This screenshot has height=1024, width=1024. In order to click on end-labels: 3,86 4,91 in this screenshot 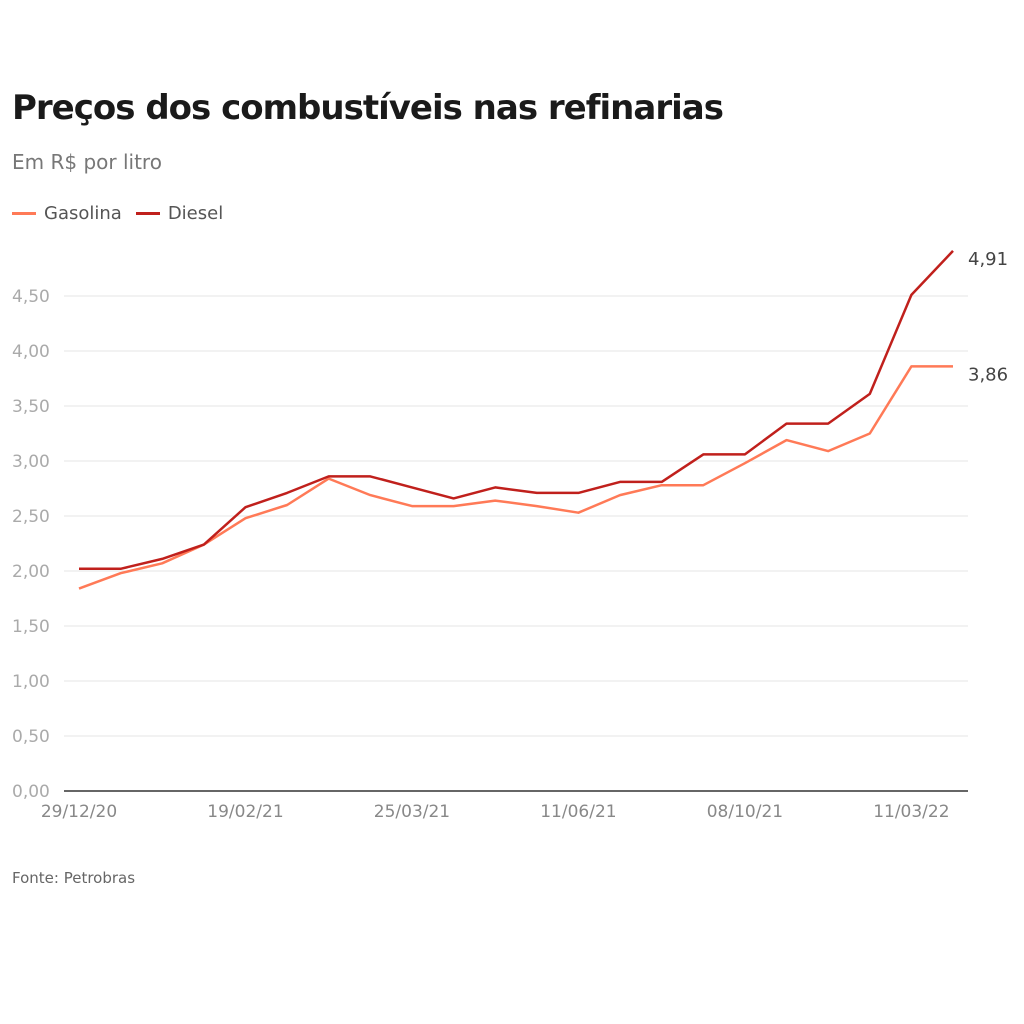, I will do `click(988, 317)`.